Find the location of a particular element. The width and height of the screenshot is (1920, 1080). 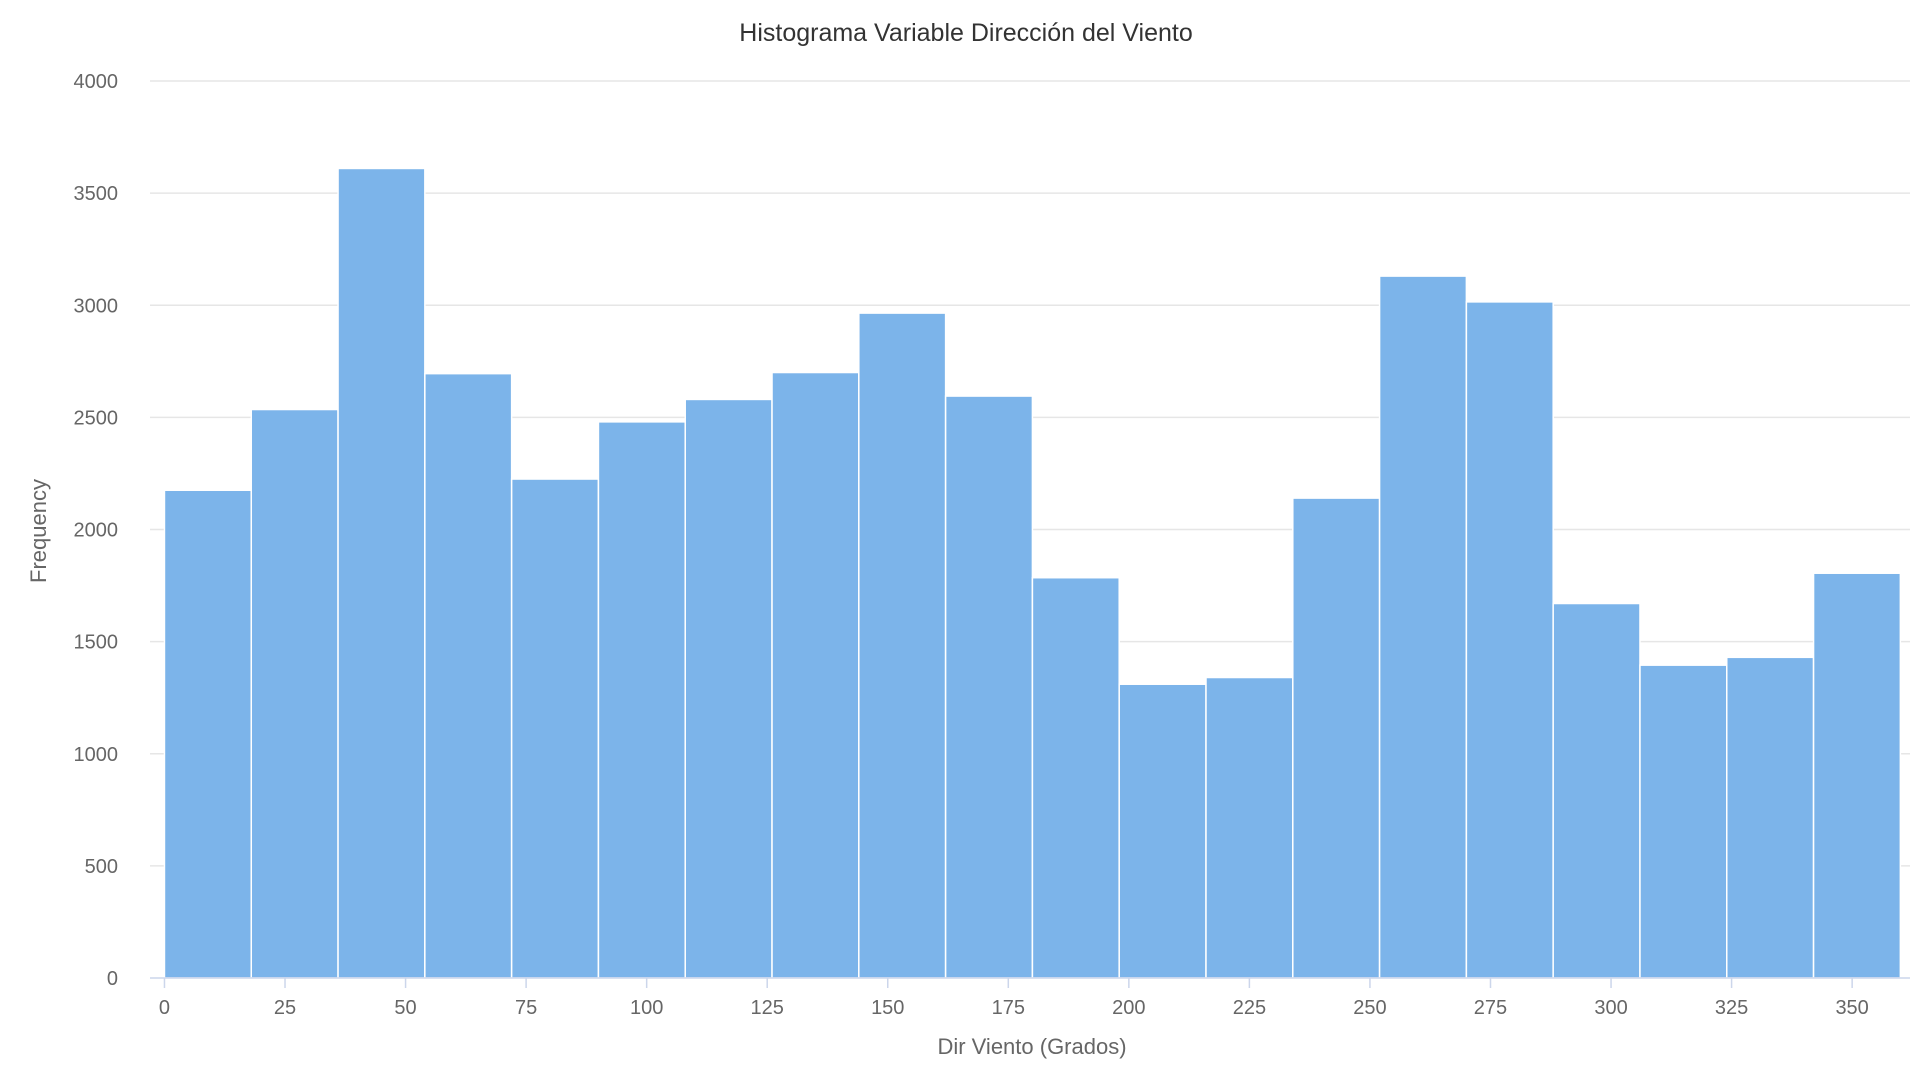

x-axis-label: Dir Viento (Grados) is located at coordinates (1031, 1046).